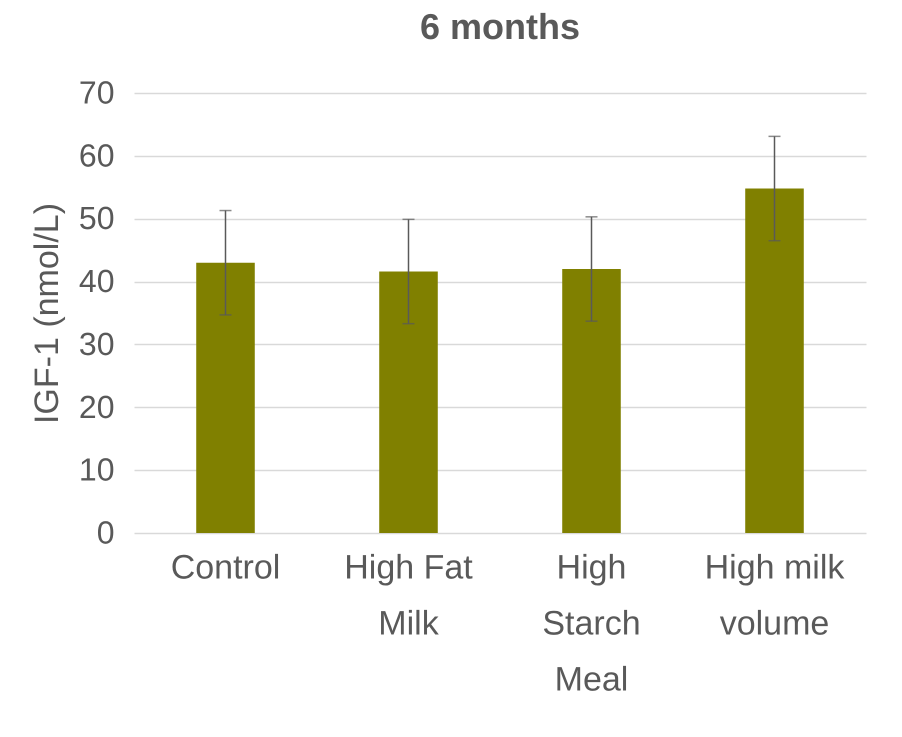 The height and width of the screenshot is (737, 902). What do you see at coordinates (105, 532) in the screenshot?
I see `y-tick-label: 0` at bounding box center [105, 532].